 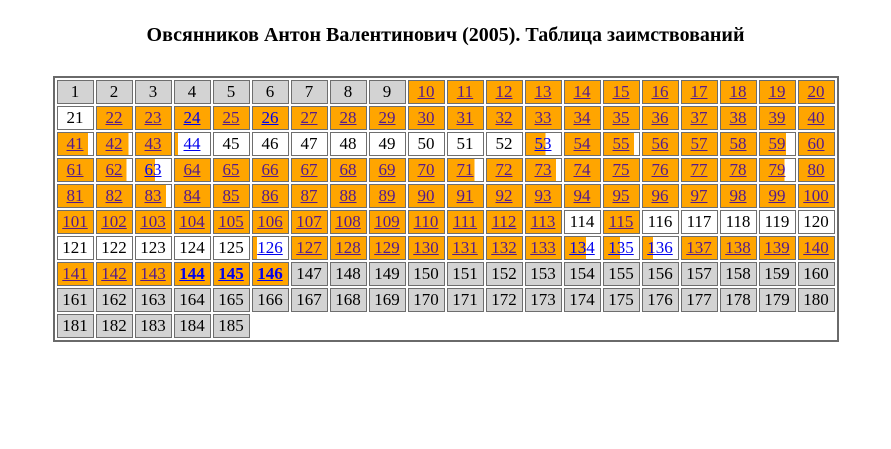 What do you see at coordinates (231, 221) in the screenshot?
I see `page-link-105: 105` at bounding box center [231, 221].